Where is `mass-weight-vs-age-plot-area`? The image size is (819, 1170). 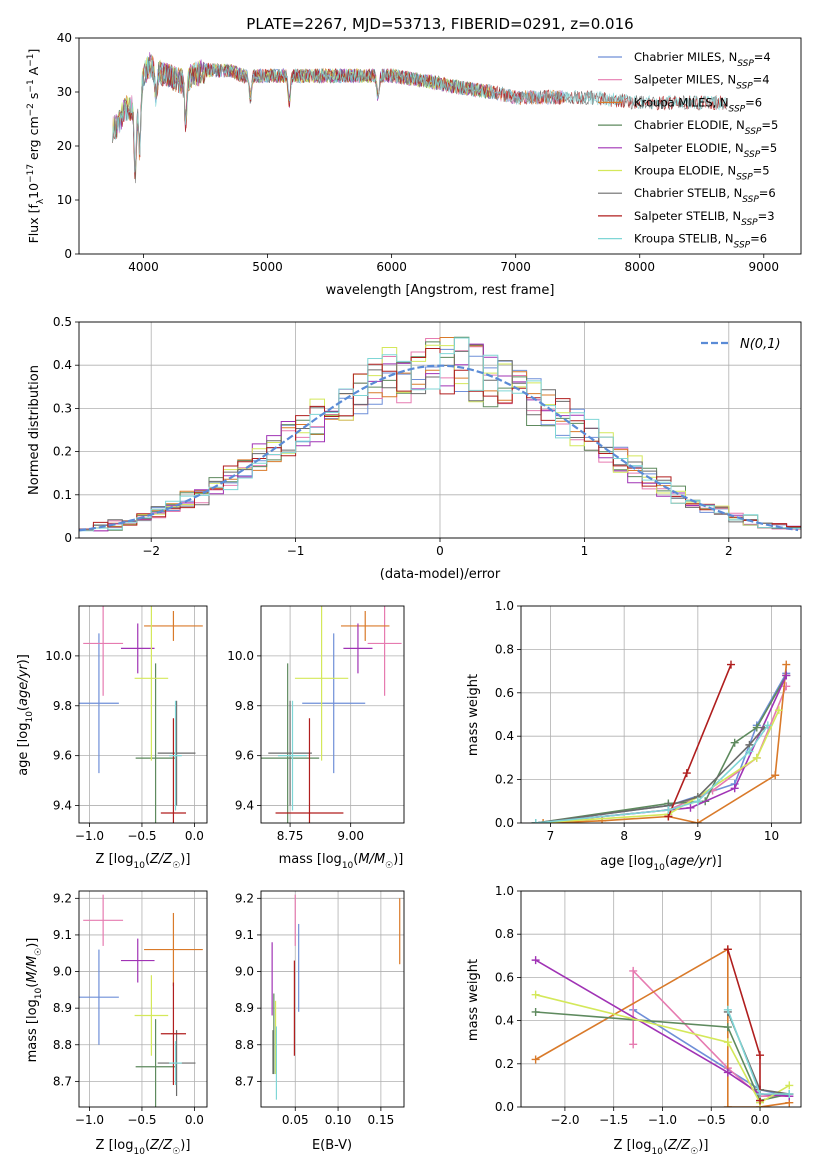
mass-weight-vs-age-plot-area is located at coordinates (661, 741).